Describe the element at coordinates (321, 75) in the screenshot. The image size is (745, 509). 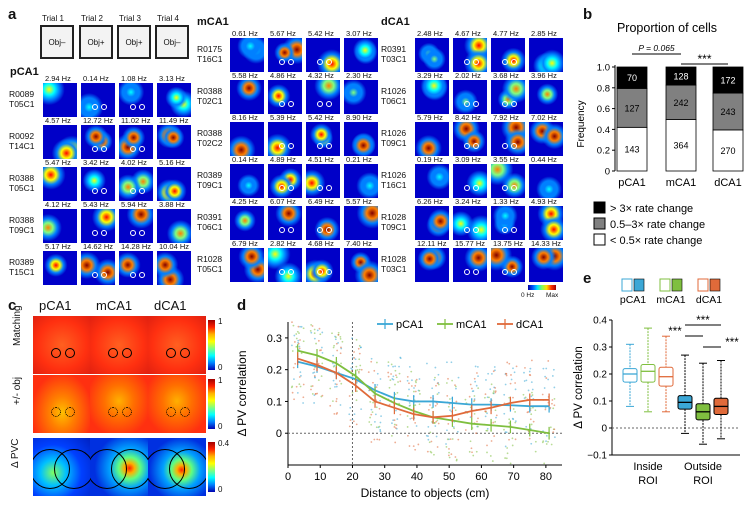
I see `firing-rate-label: 4.32 Hz` at that location.